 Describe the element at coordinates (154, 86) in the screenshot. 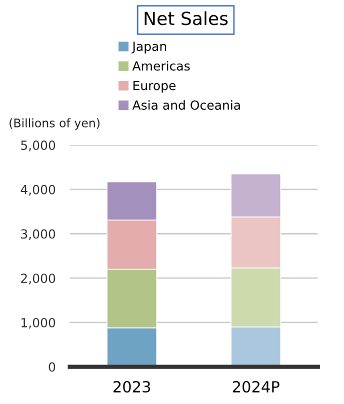

I see `legend-label: Europe` at that location.